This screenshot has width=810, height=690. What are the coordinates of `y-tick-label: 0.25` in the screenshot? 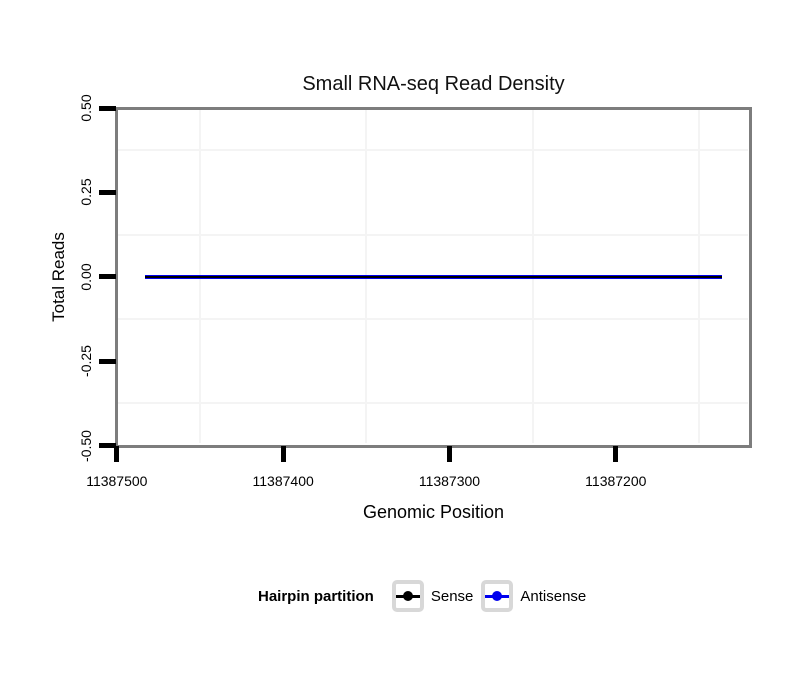 It's located at (86, 192).